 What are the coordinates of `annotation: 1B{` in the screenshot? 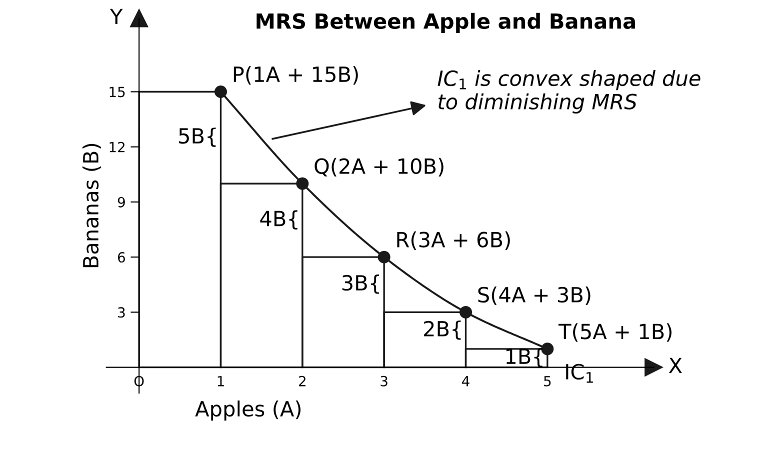 It's located at (524, 358).